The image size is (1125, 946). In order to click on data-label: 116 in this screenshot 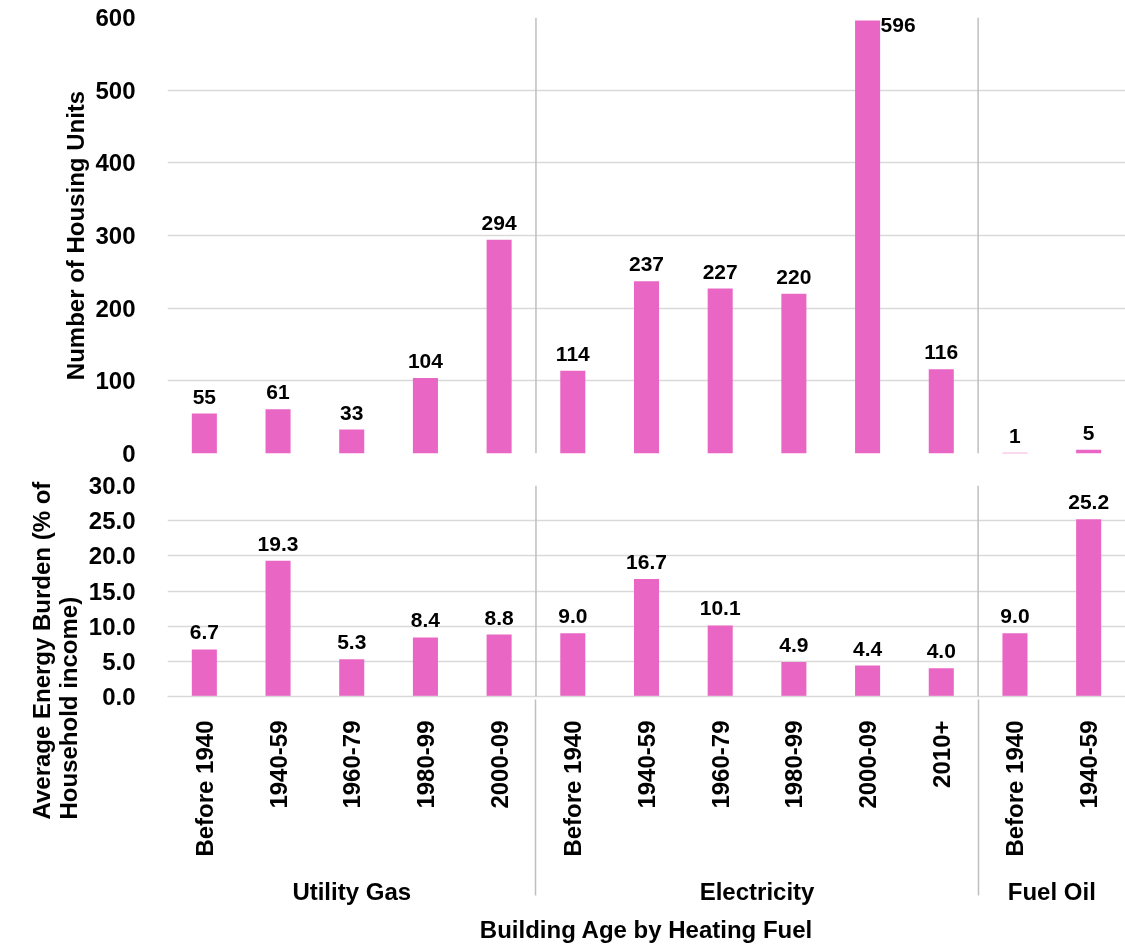, I will do `click(941, 352)`.